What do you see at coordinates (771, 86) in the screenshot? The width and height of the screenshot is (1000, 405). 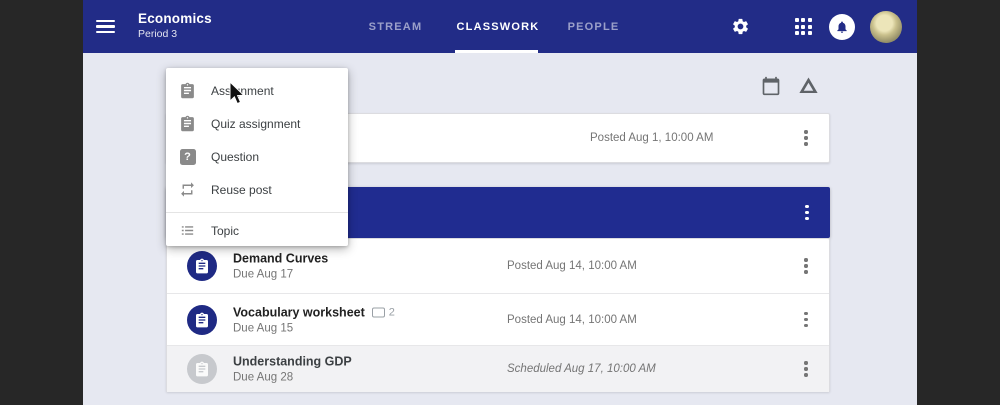 I see `calendar-icon` at bounding box center [771, 86].